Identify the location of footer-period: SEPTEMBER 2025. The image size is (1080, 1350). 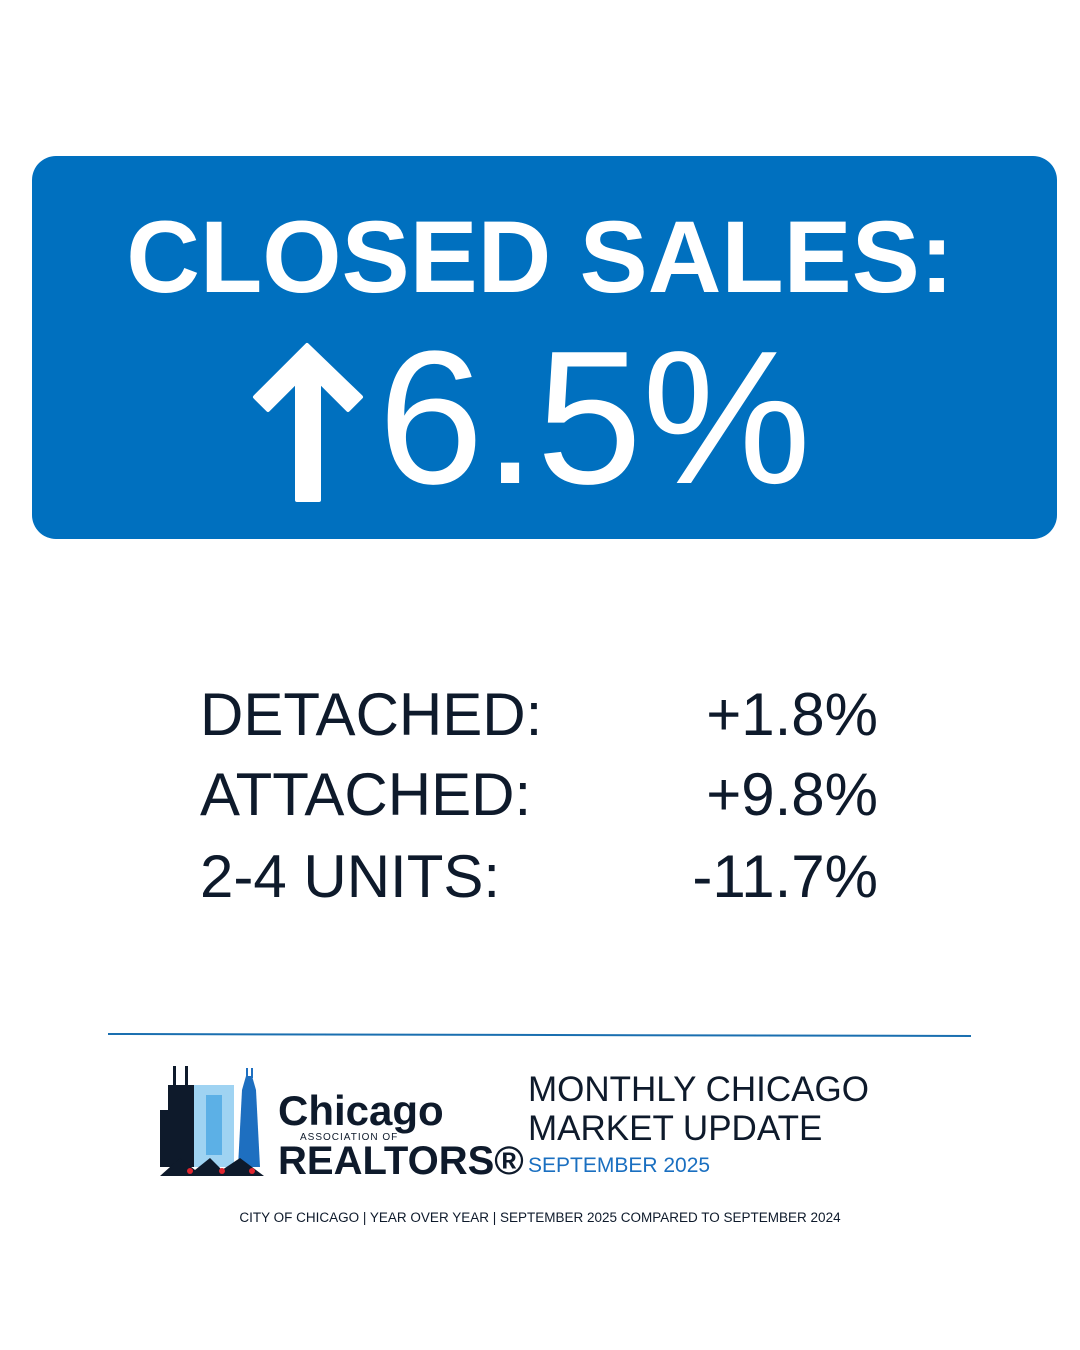
(619, 1165).